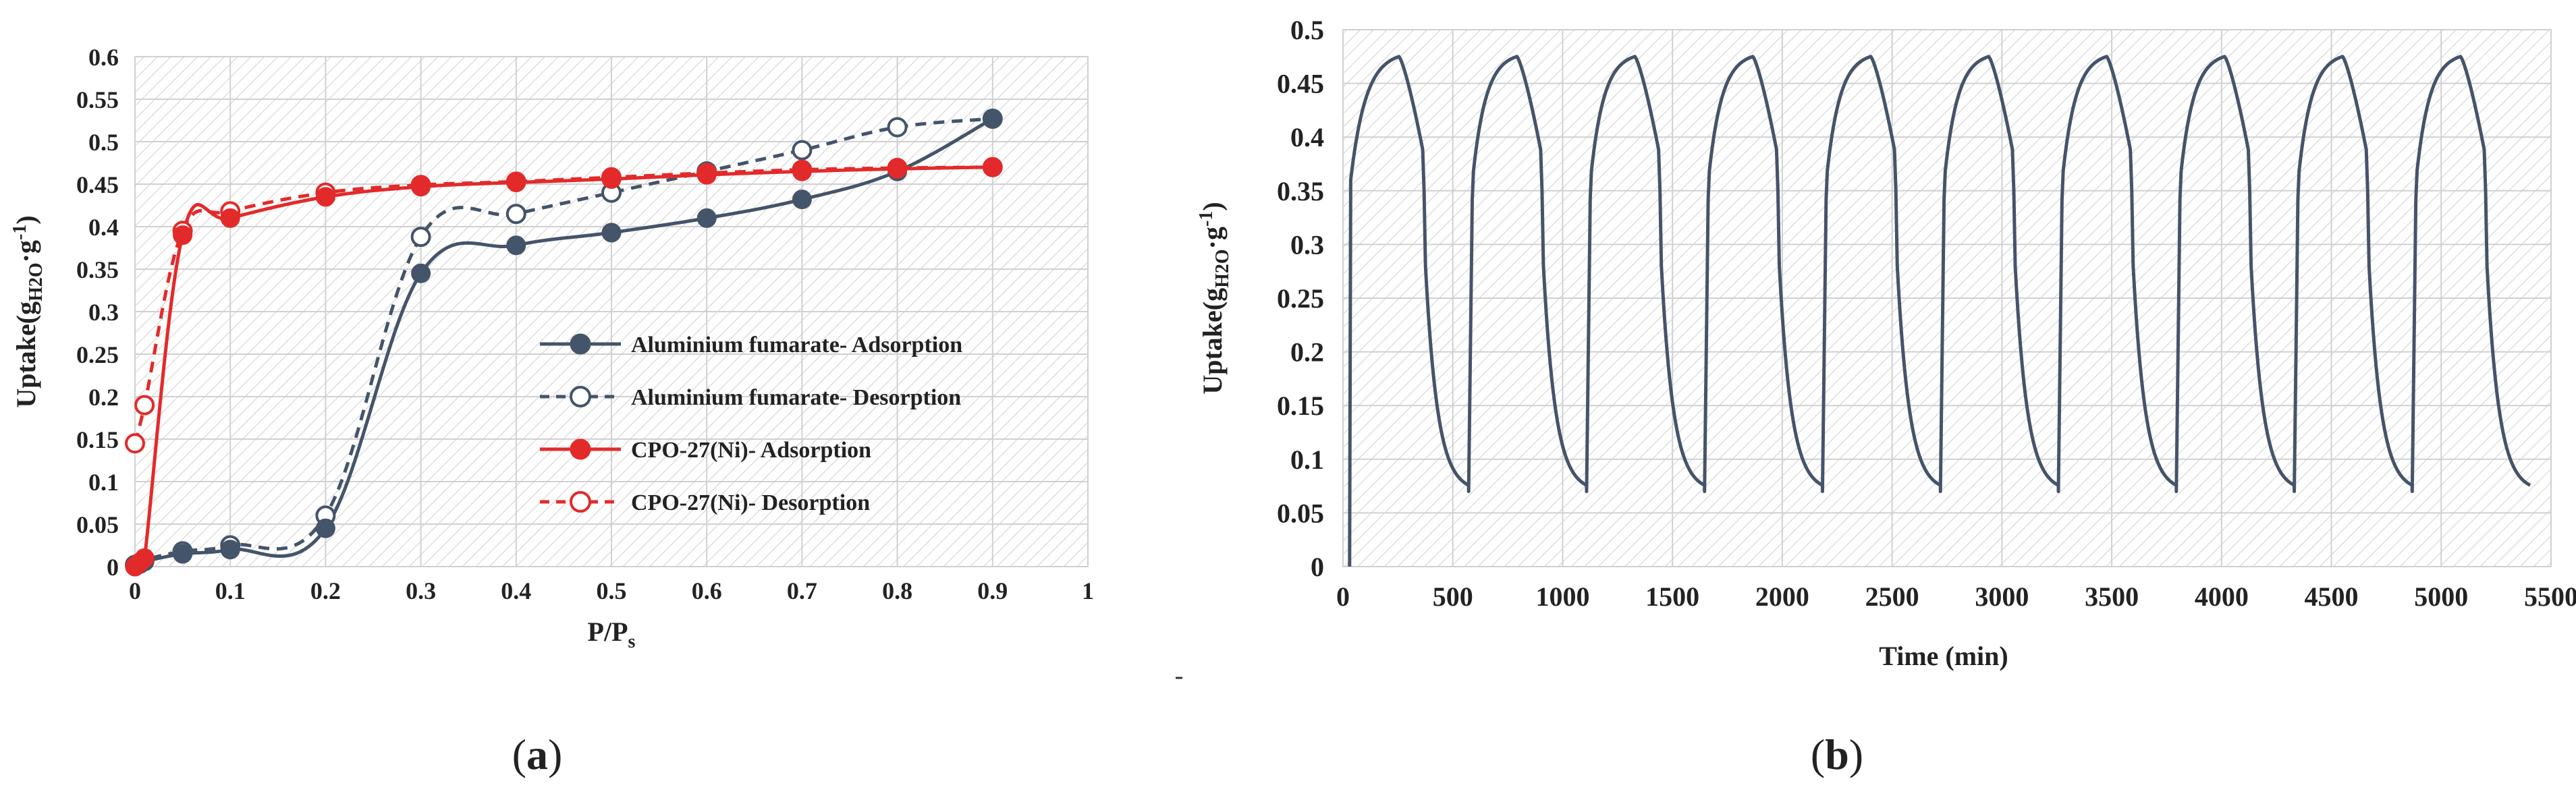 This screenshot has height=802, width=2576. What do you see at coordinates (1672, 596) in the screenshot?
I see `x-tick-label: 1500` at bounding box center [1672, 596].